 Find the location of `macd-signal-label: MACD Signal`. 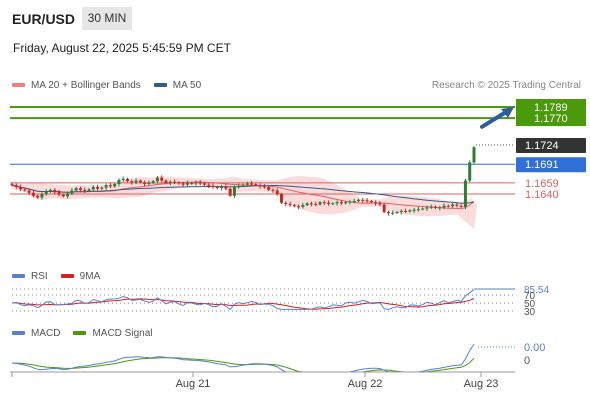

macd-signal-label: MACD Signal is located at coordinates (122, 333).